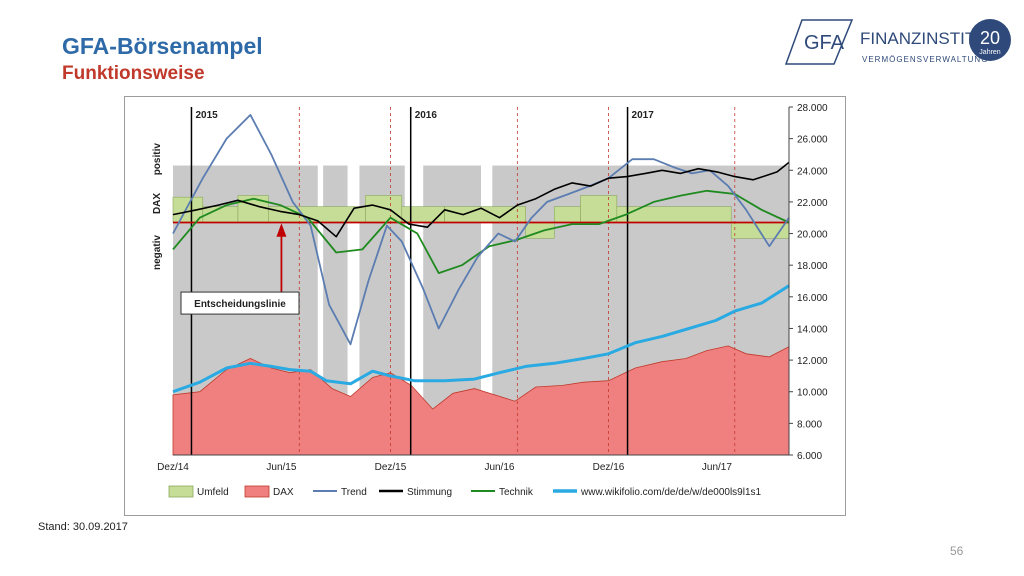 This screenshot has height=576, width=1024. I want to click on stimmung-line, so click(481, 199).